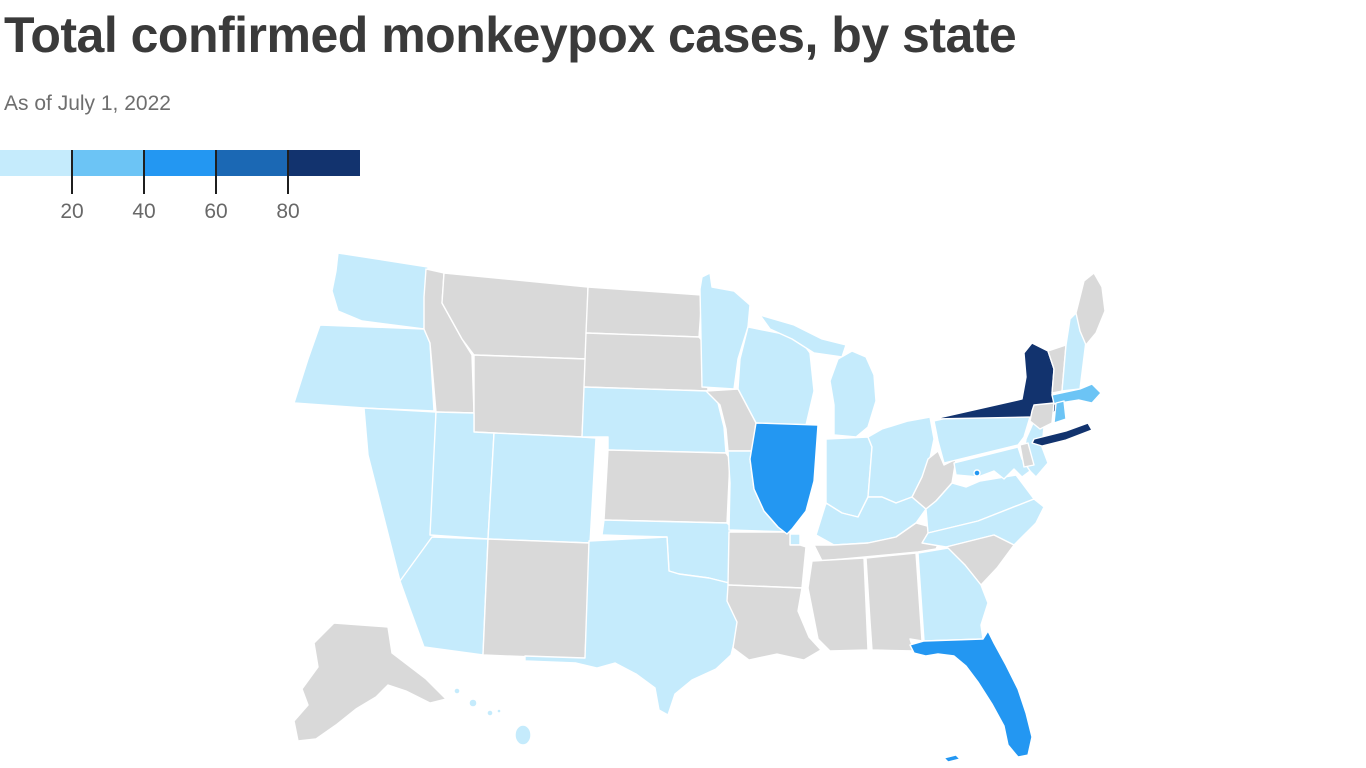 This screenshot has width=1366, height=768. What do you see at coordinates (667, 486) in the screenshot?
I see `state-ks` at bounding box center [667, 486].